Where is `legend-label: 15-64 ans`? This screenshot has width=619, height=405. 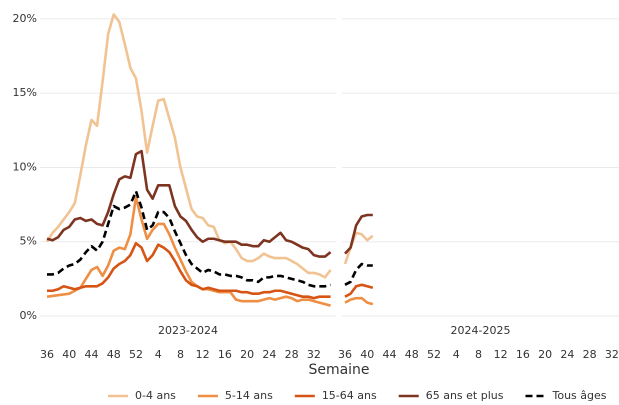
legend-label: 15-64 ans is located at coordinates (349, 395).